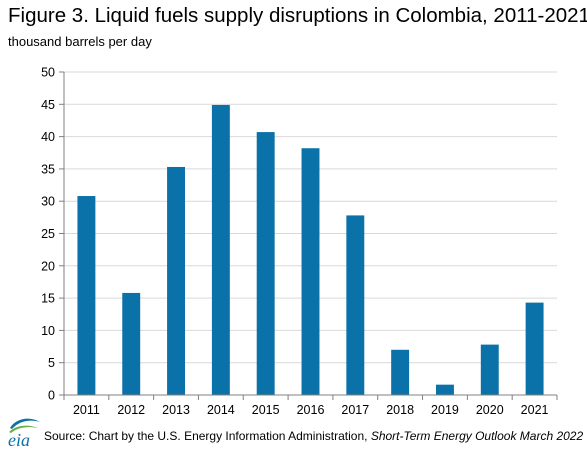 The image size is (587, 450). I want to click on x-tick-label: 2018, so click(400, 409).